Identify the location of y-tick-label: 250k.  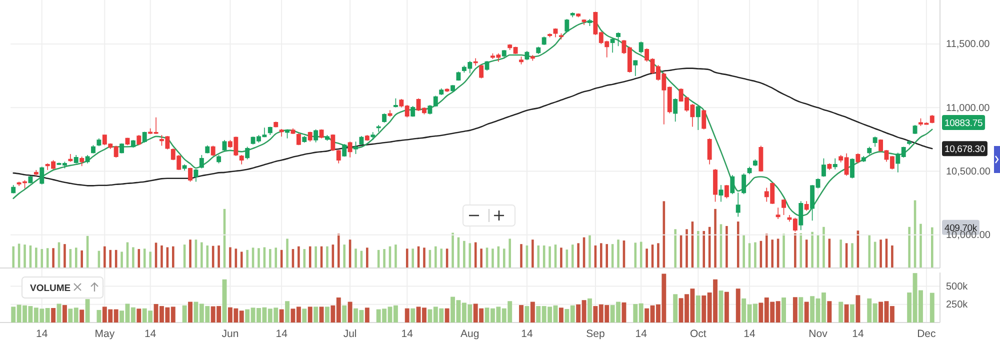
(957, 305).